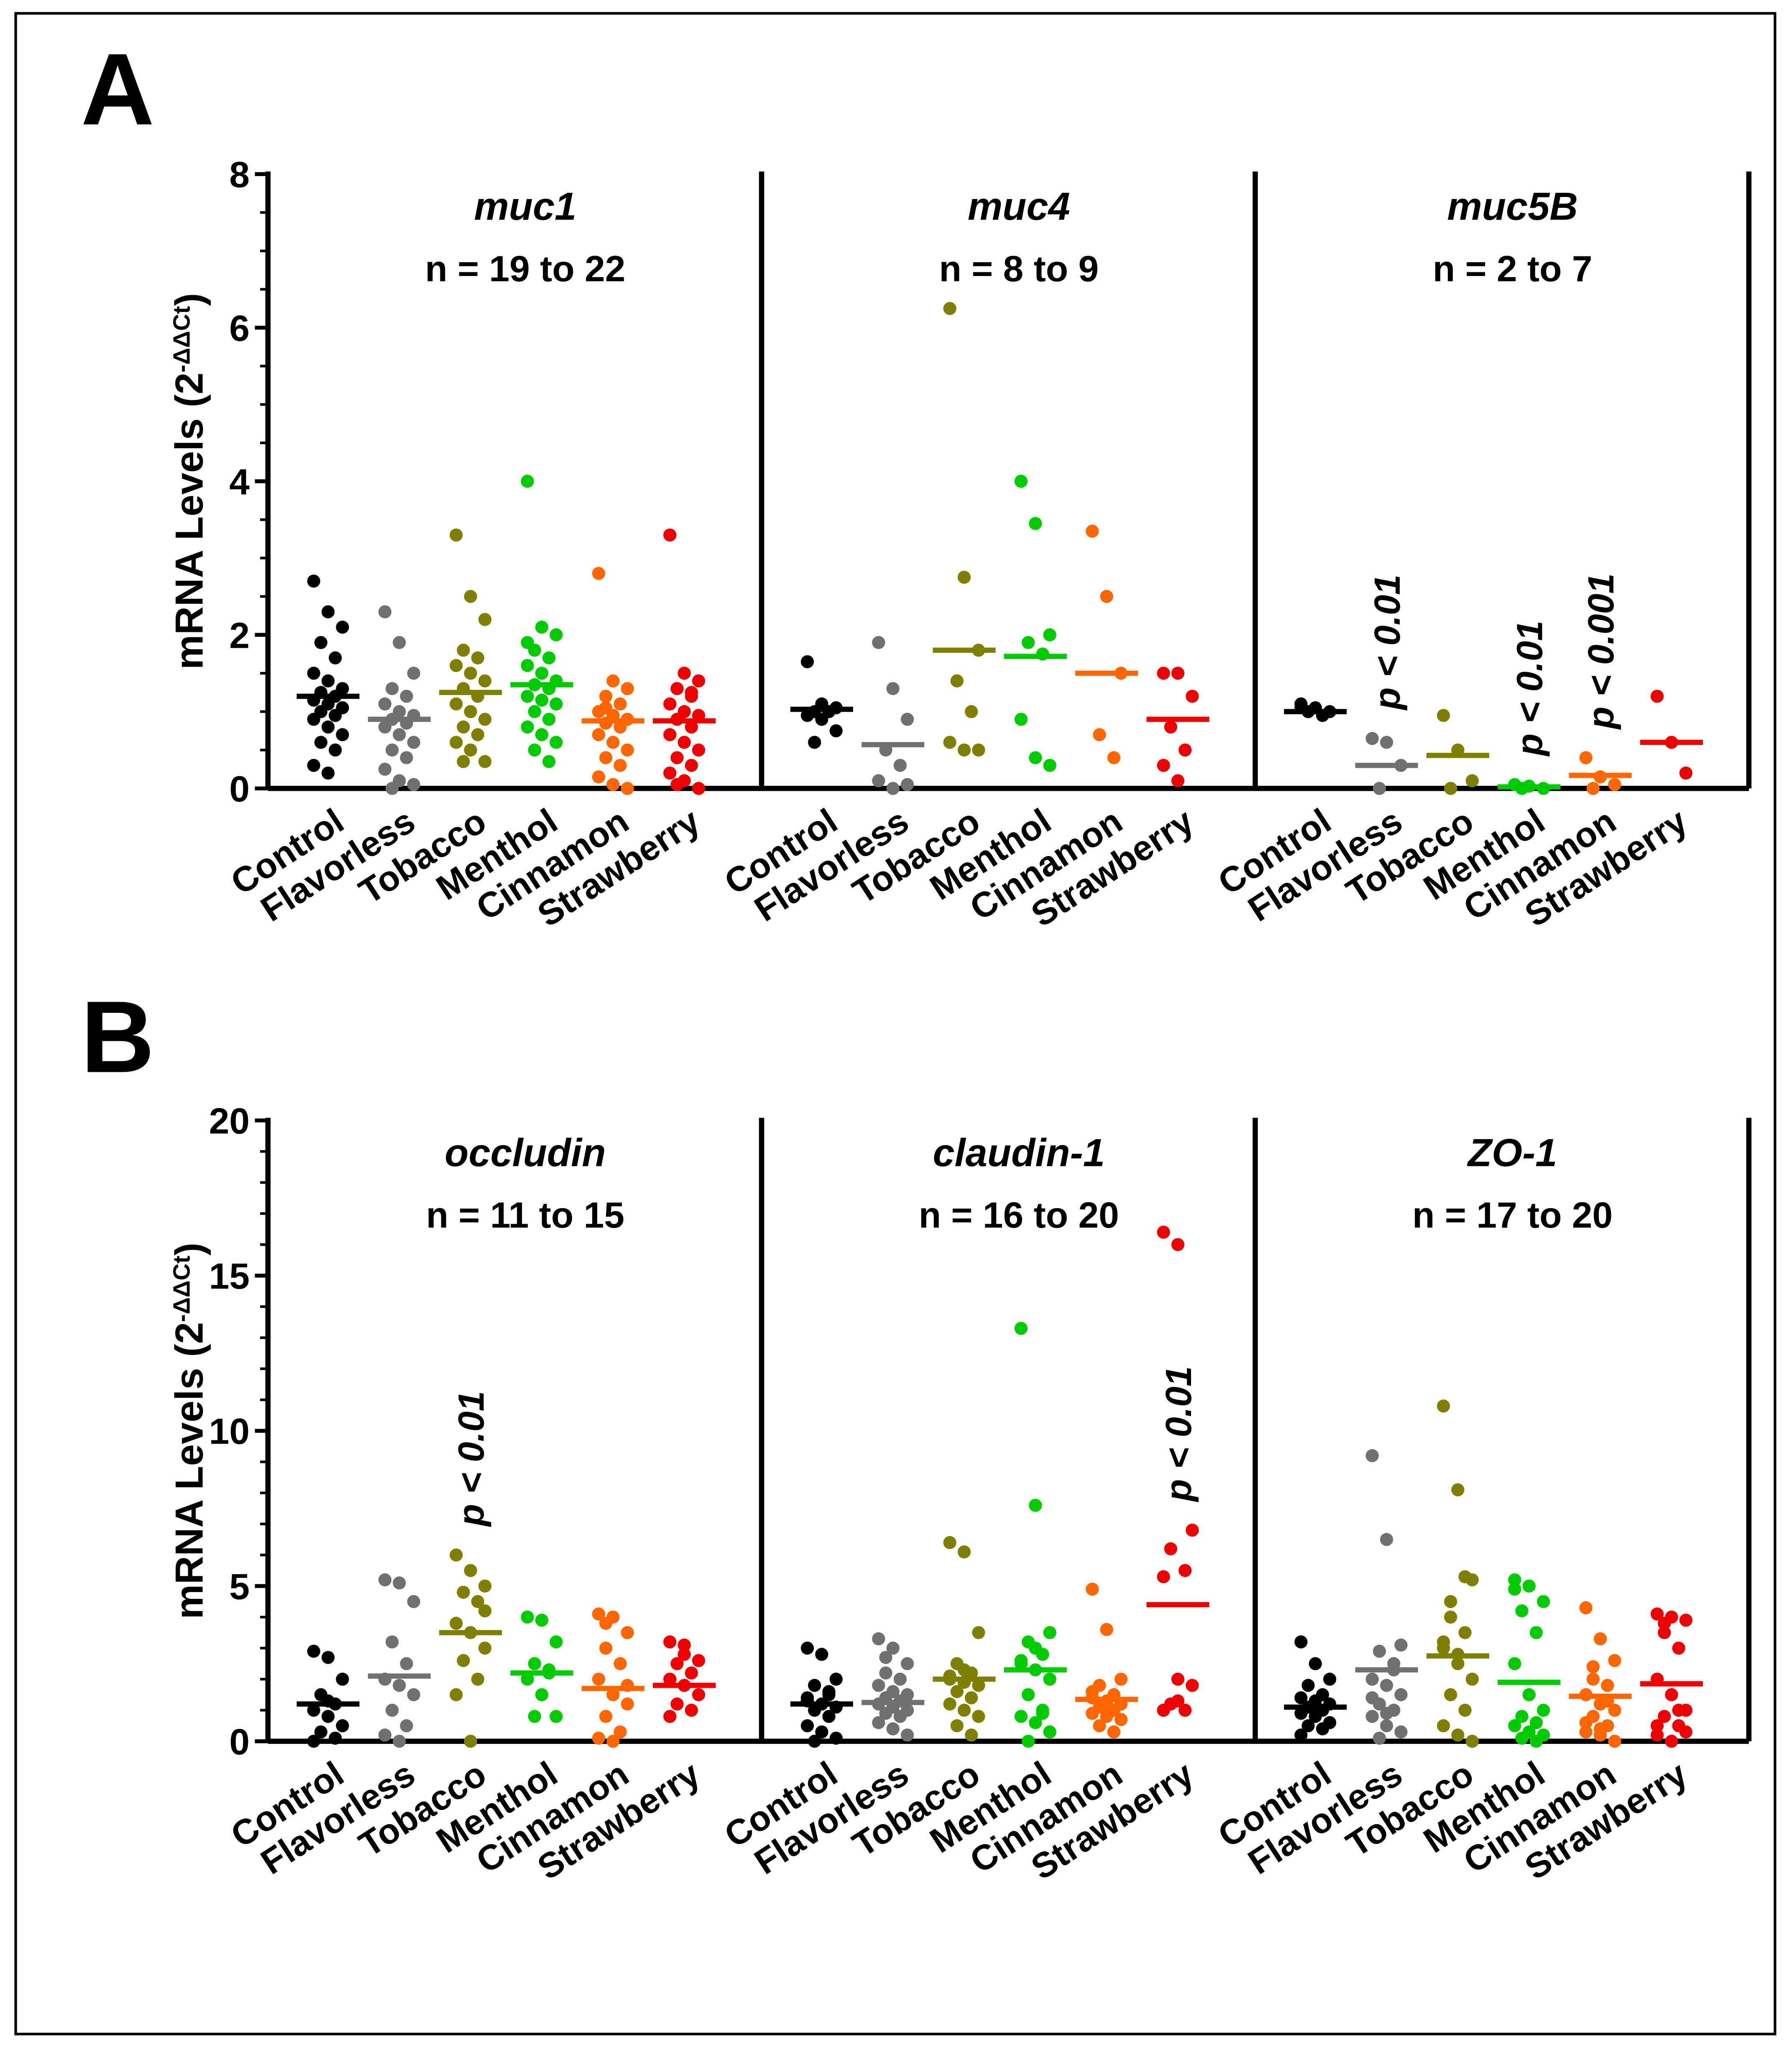 This screenshot has height=2050, width=1792. I want to click on y-axis-label: mRNA Levels (2-ΔΔCt), so click(189, 481).